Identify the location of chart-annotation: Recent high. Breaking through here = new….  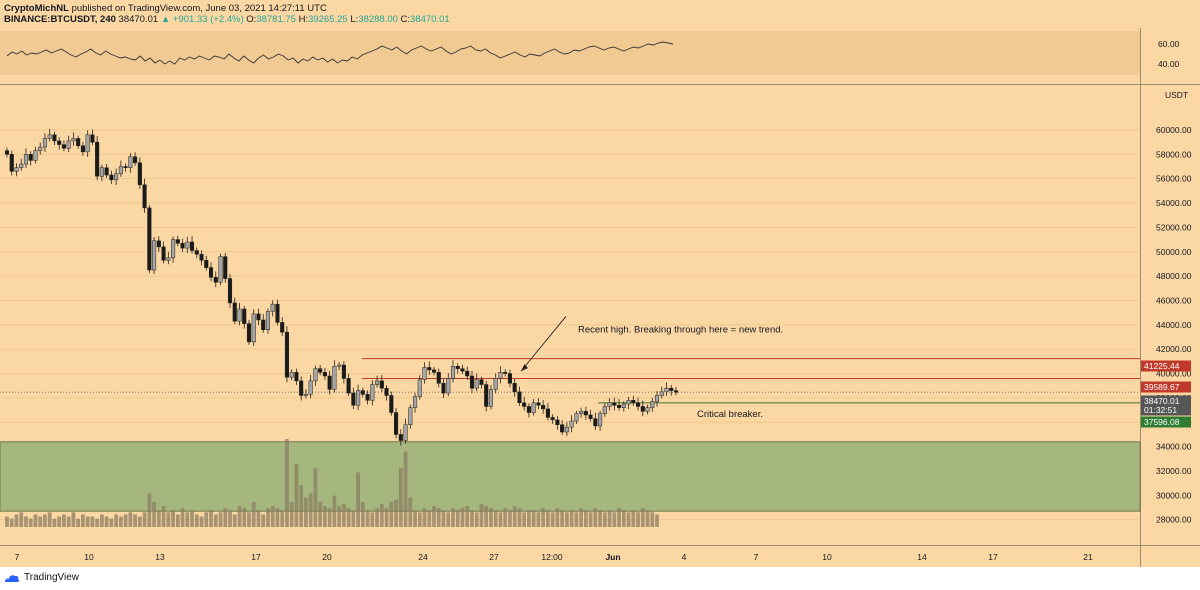
(680, 330).